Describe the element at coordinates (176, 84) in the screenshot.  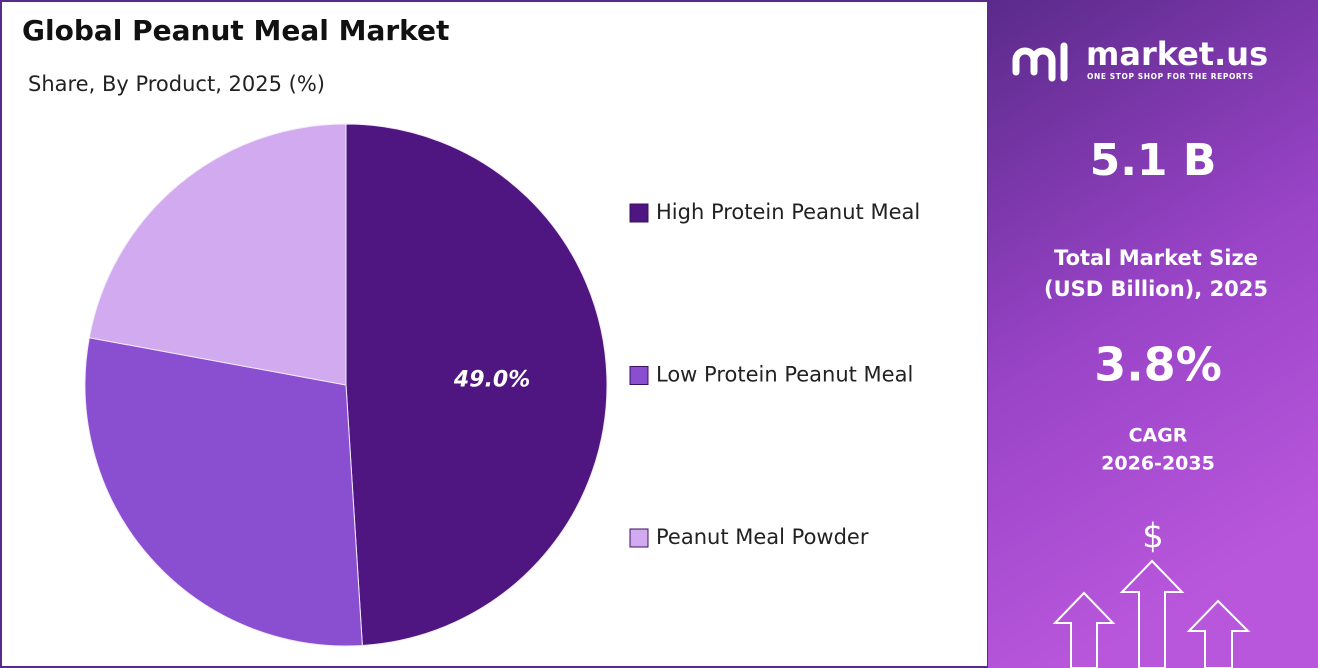
I see `chart-subtitle: Share, By Product, 2025 (%)` at that location.